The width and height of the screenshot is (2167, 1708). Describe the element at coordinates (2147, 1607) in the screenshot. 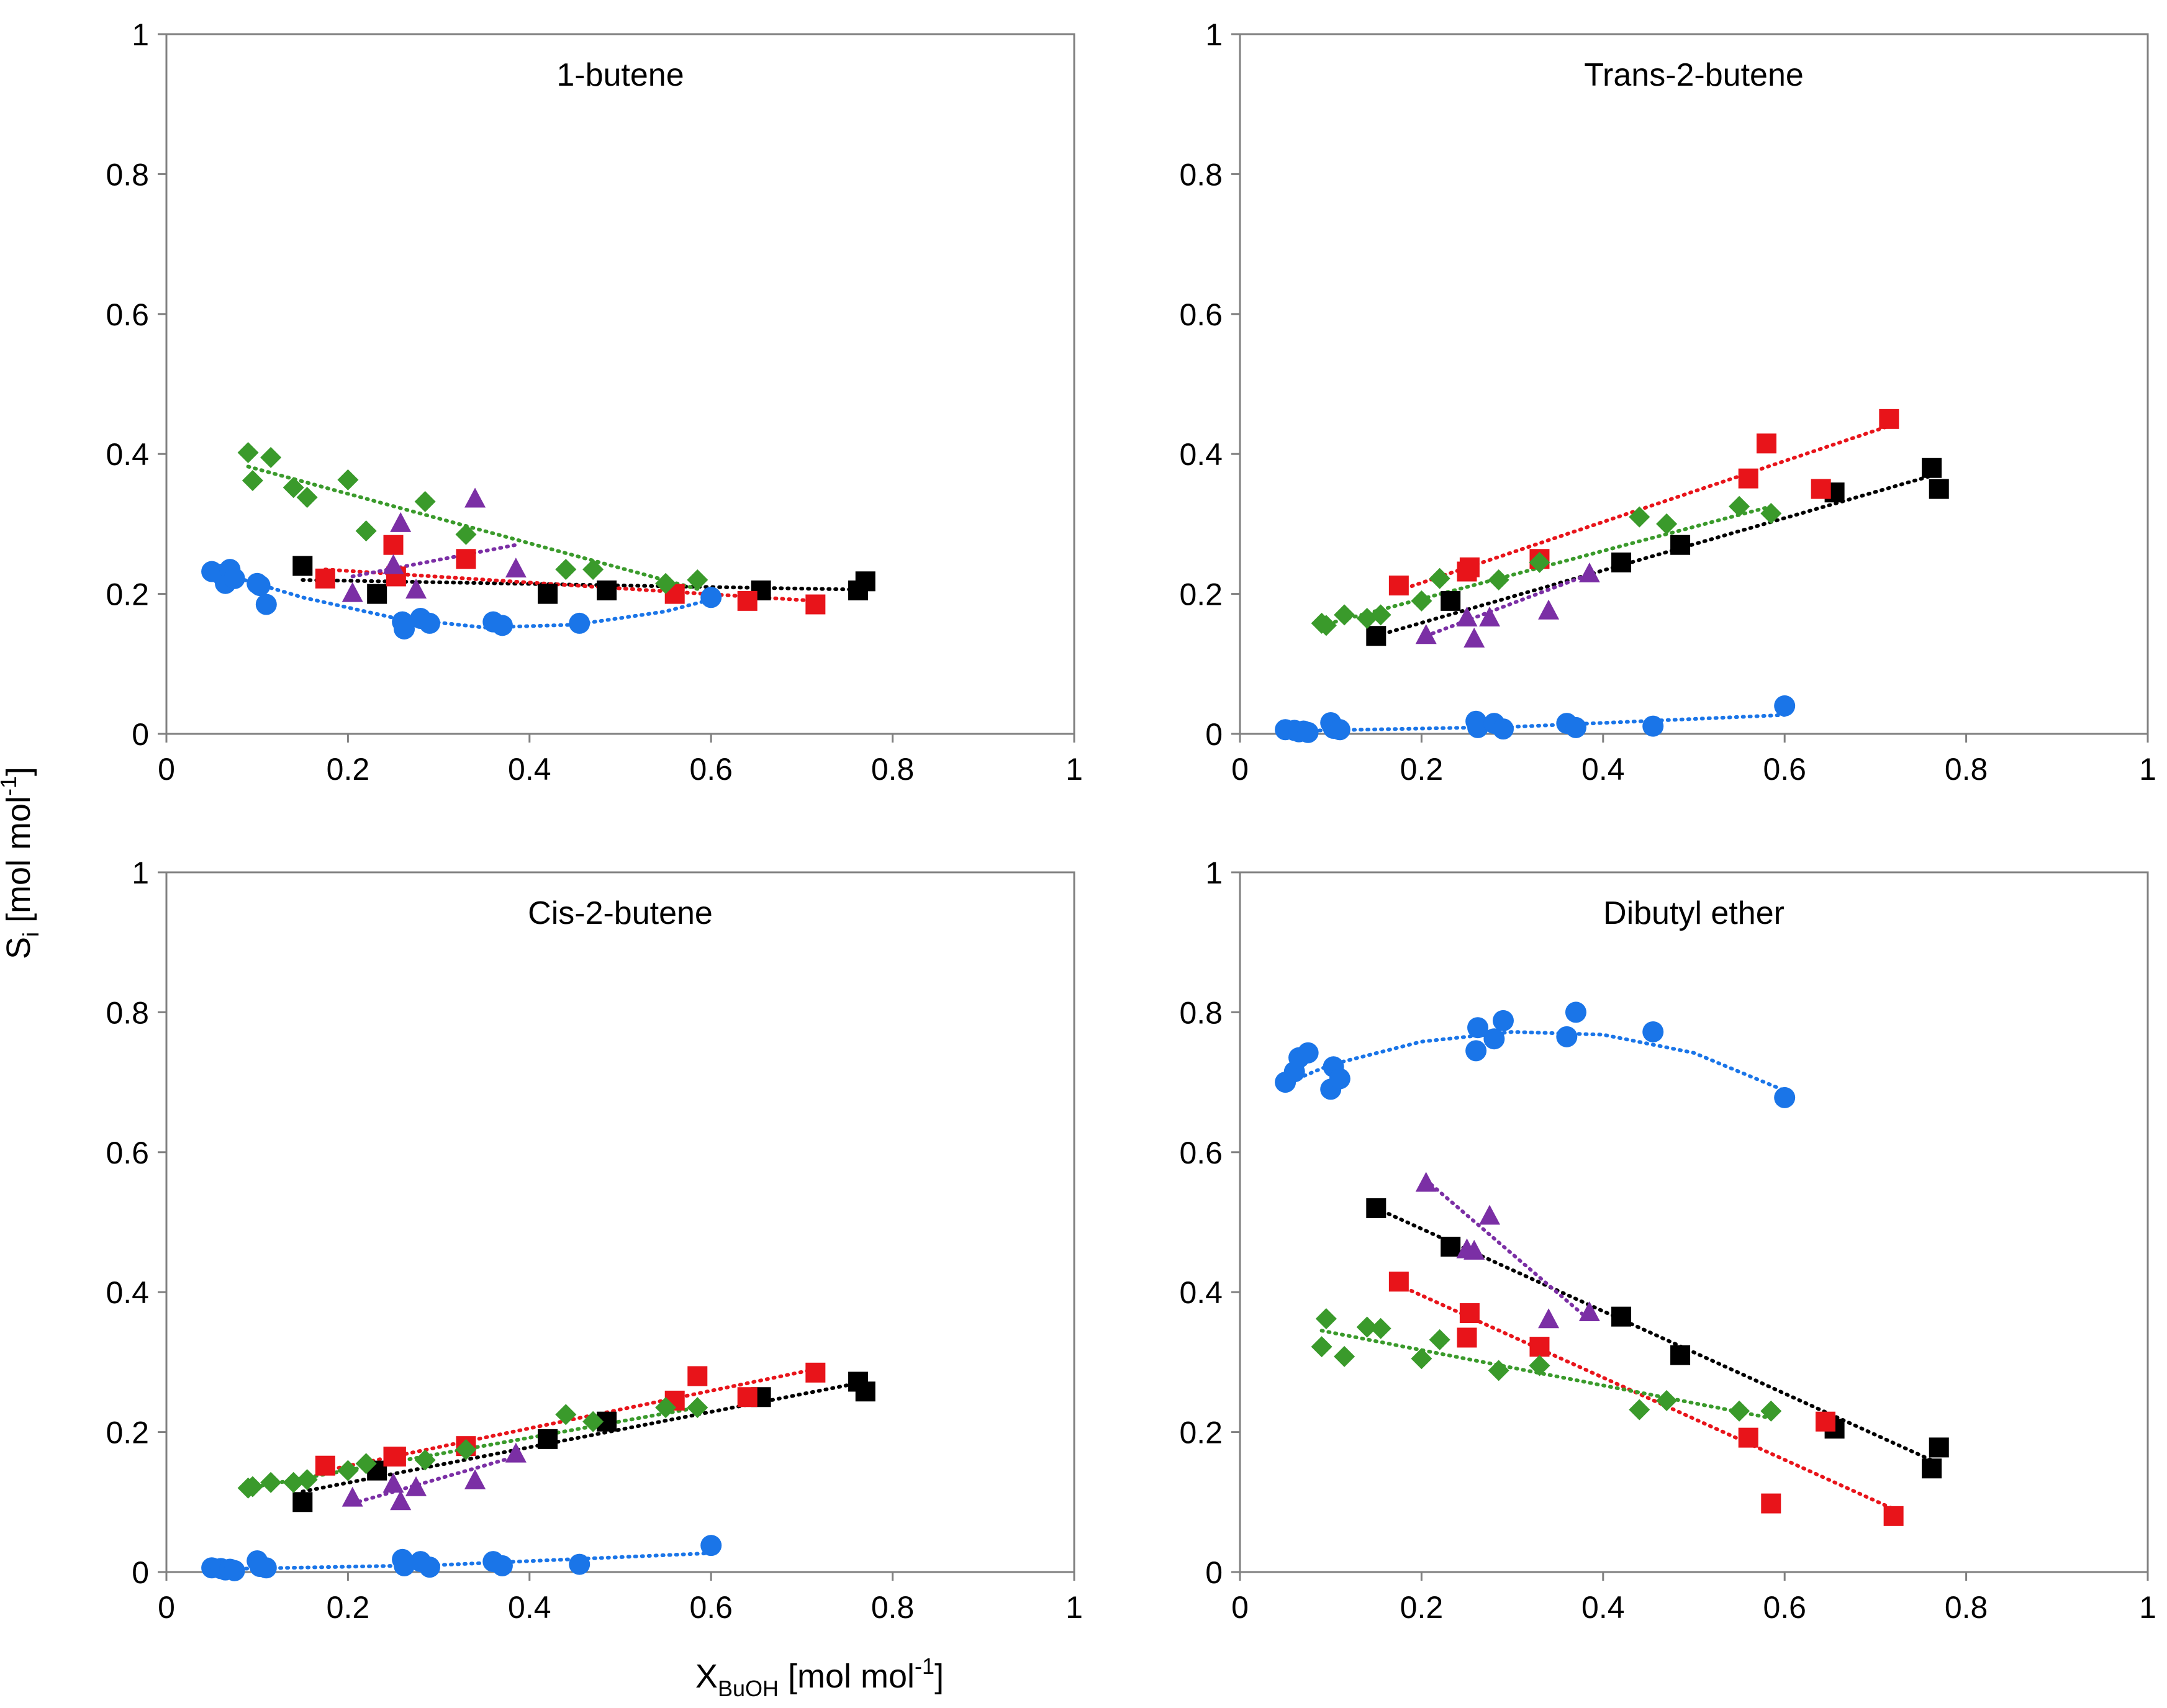

I see `x-tick-label: 1` at that location.